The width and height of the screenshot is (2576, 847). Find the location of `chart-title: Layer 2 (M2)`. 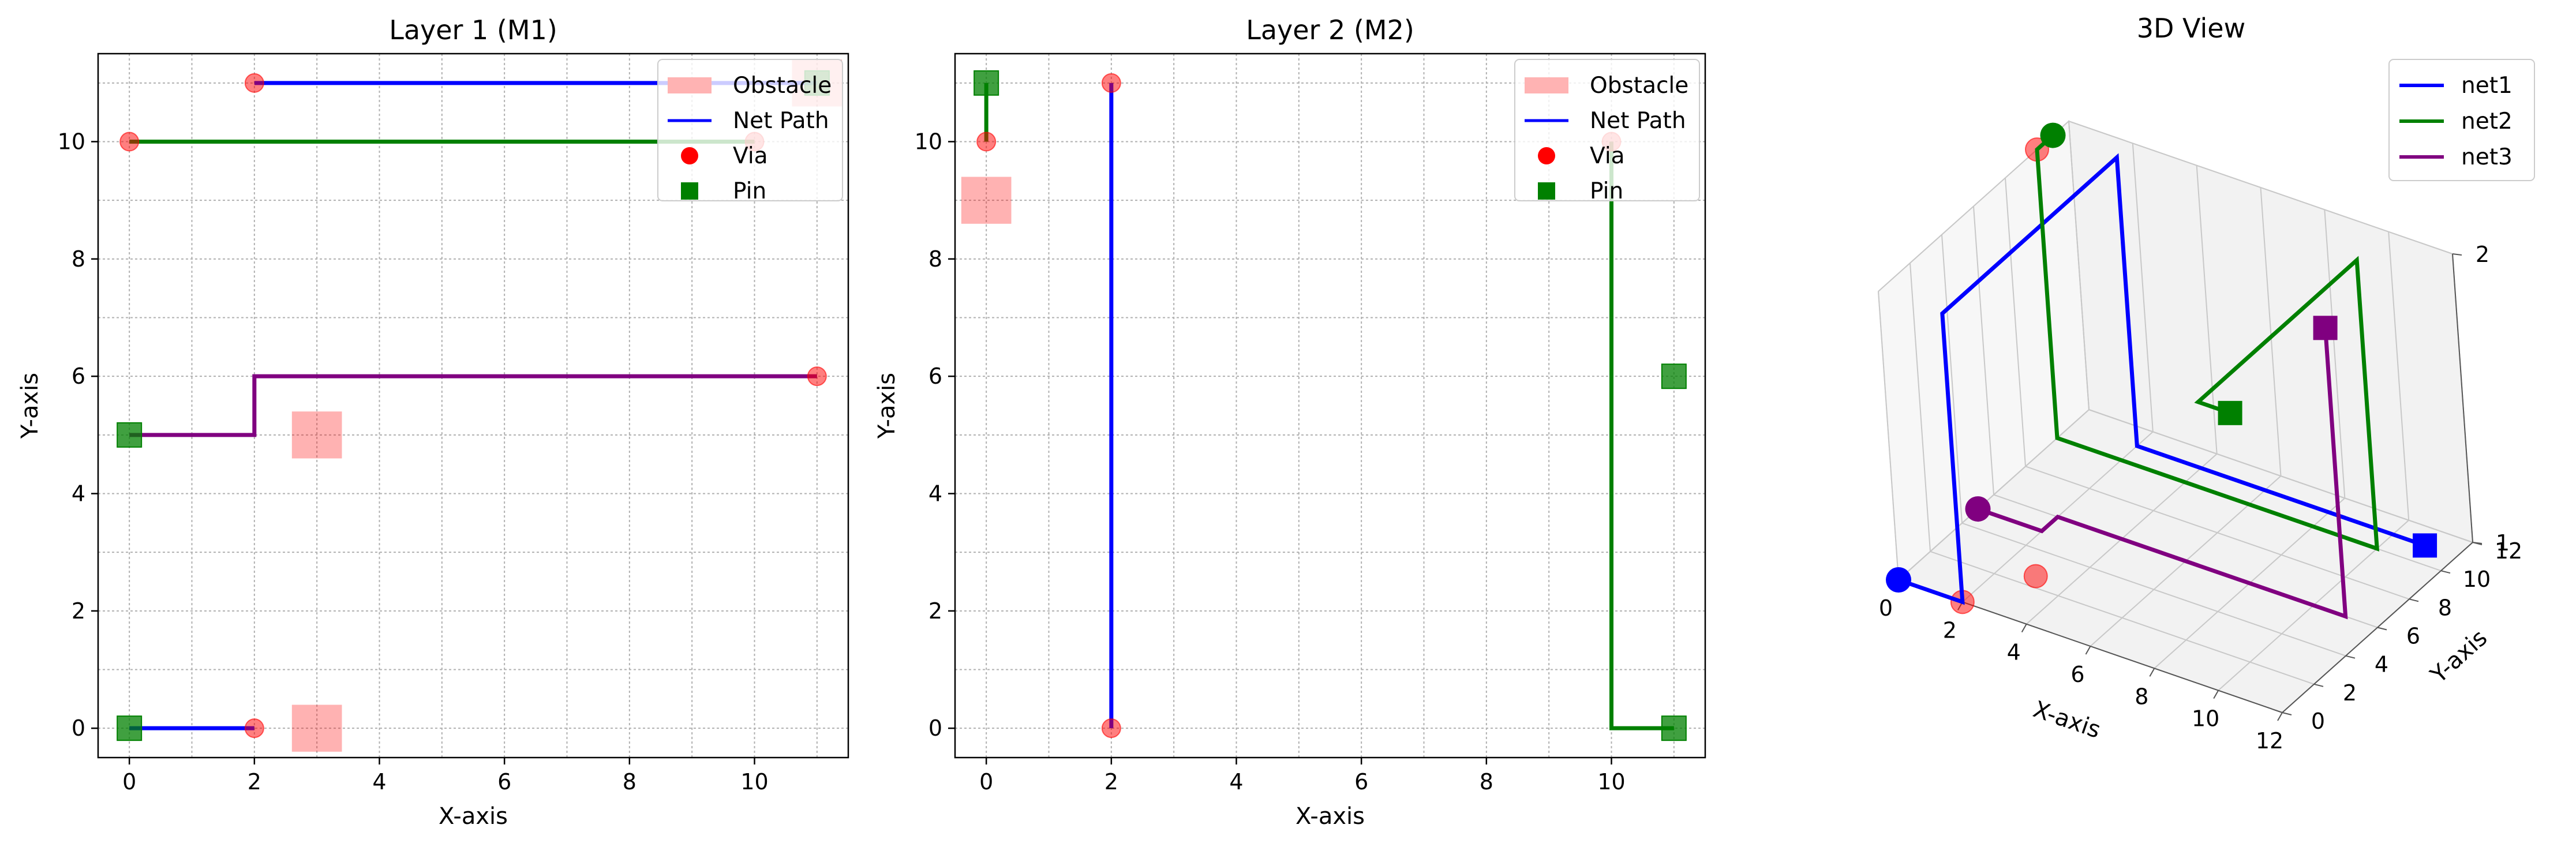

chart-title: Layer 2 (M2) is located at coordinates (1330, 30).